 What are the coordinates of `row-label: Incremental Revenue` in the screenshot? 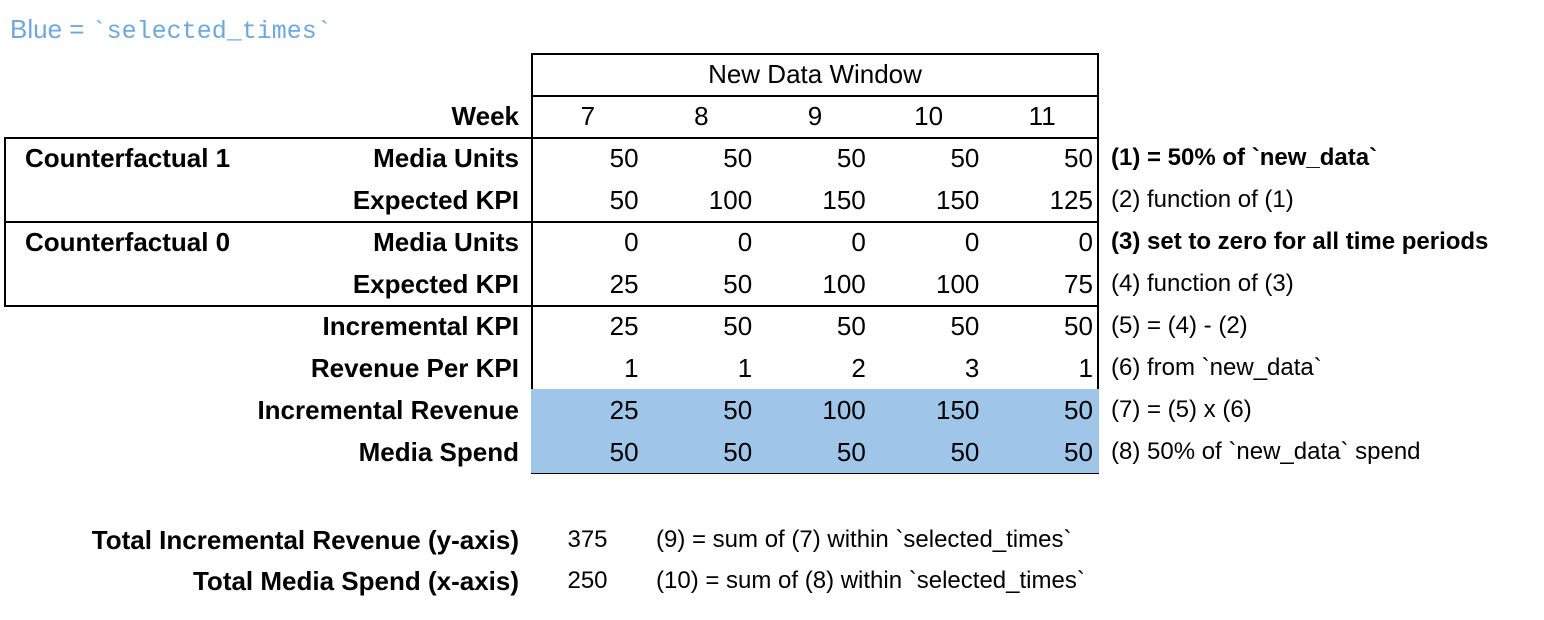 It's located at (388, 409).